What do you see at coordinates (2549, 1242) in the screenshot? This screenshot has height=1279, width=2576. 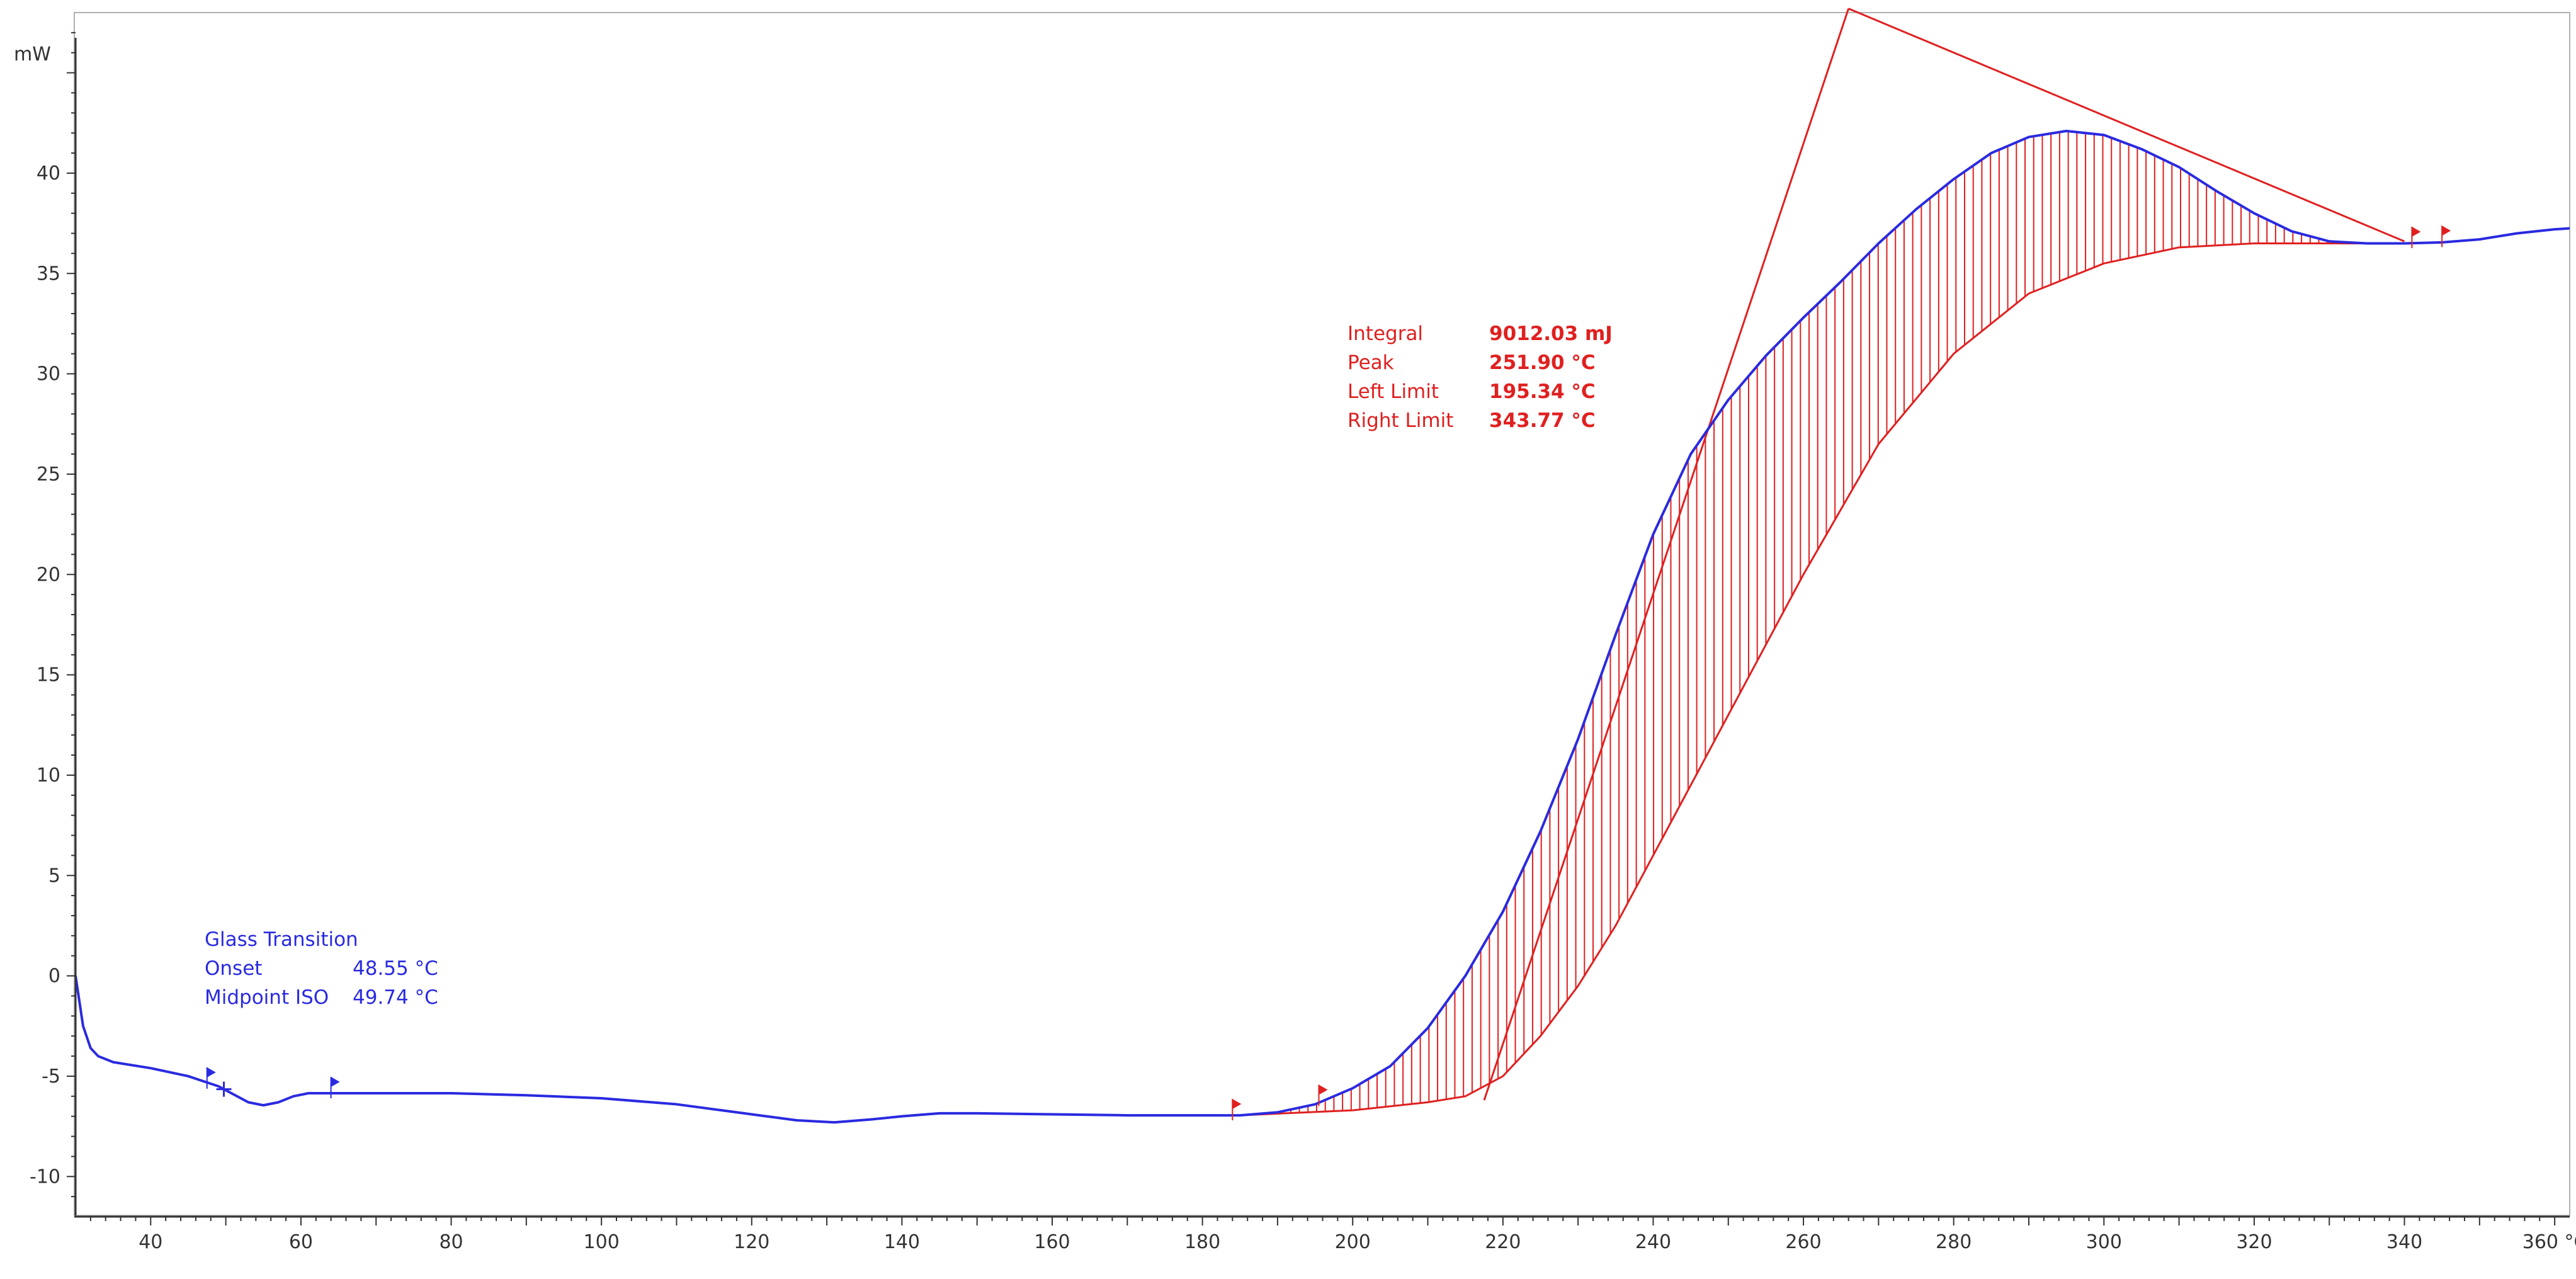 I see `x-tick-label: 360 °C` at bounding box center [2549, 1242].